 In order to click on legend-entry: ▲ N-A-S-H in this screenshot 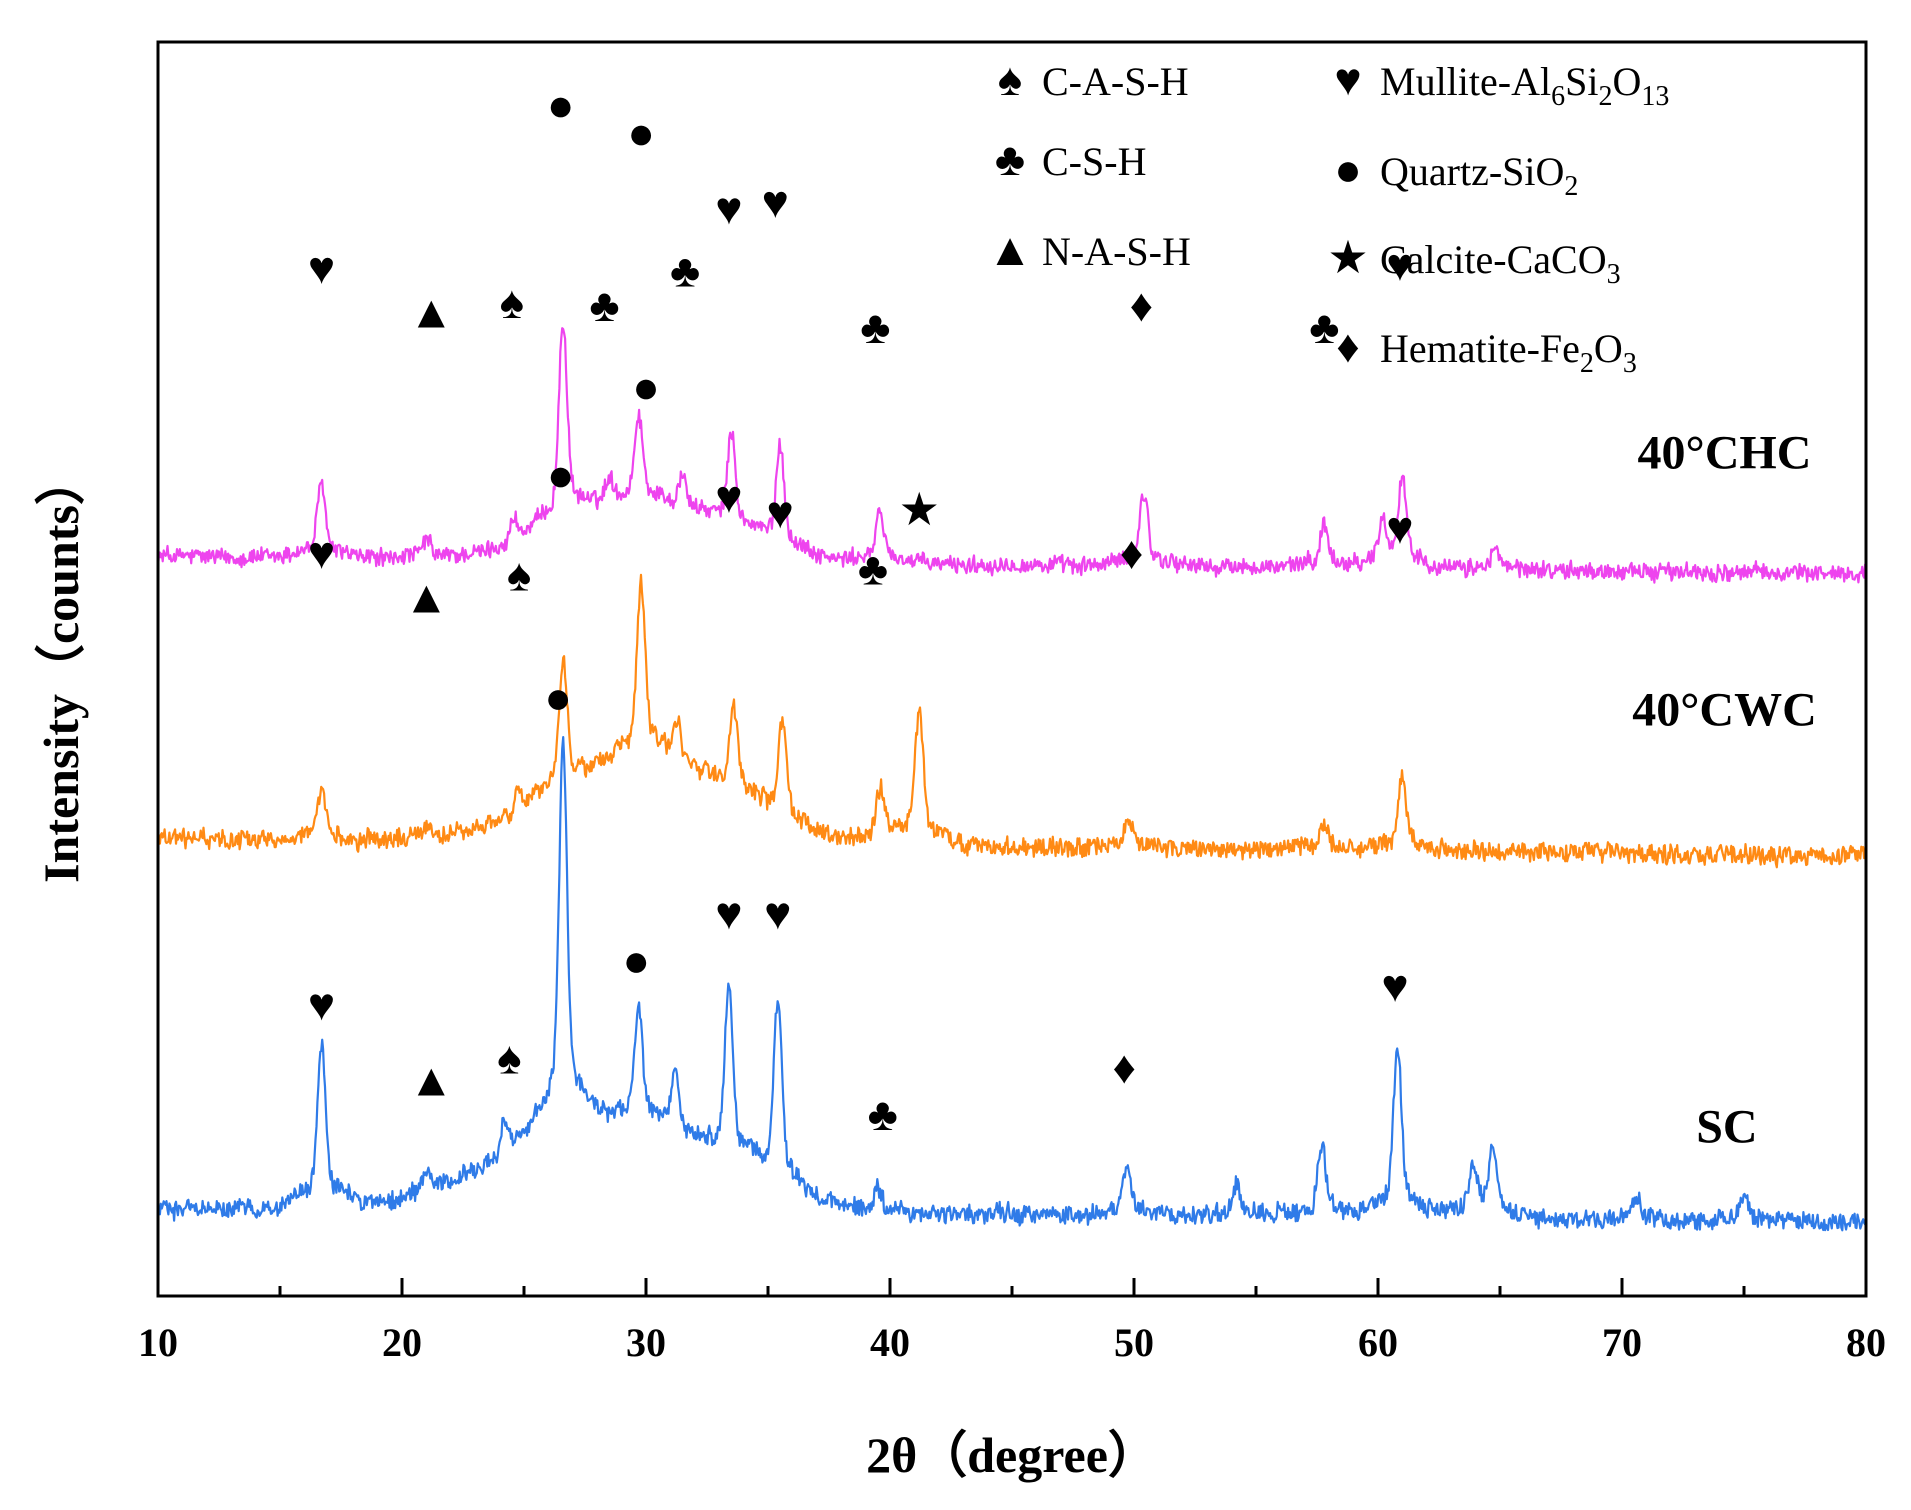, I will do `click(1089, 249)`.